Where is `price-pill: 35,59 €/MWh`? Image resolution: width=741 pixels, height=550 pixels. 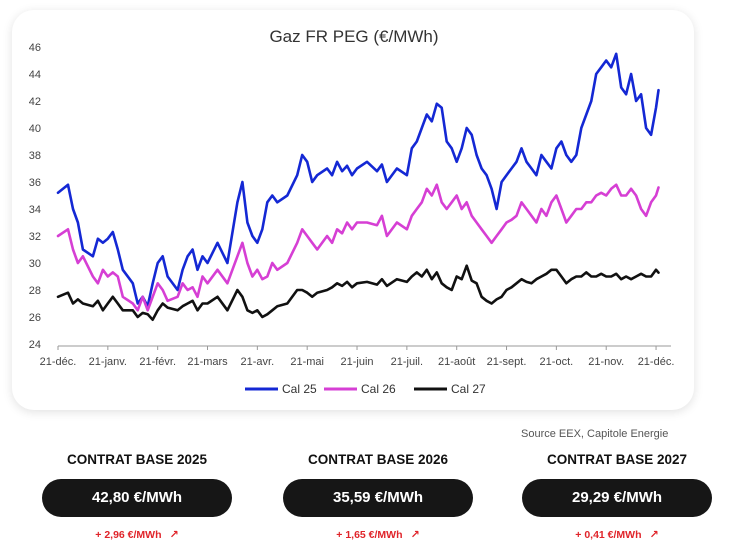 price-pill: 35,59 €/MWh is located at coordinates (378, 498).